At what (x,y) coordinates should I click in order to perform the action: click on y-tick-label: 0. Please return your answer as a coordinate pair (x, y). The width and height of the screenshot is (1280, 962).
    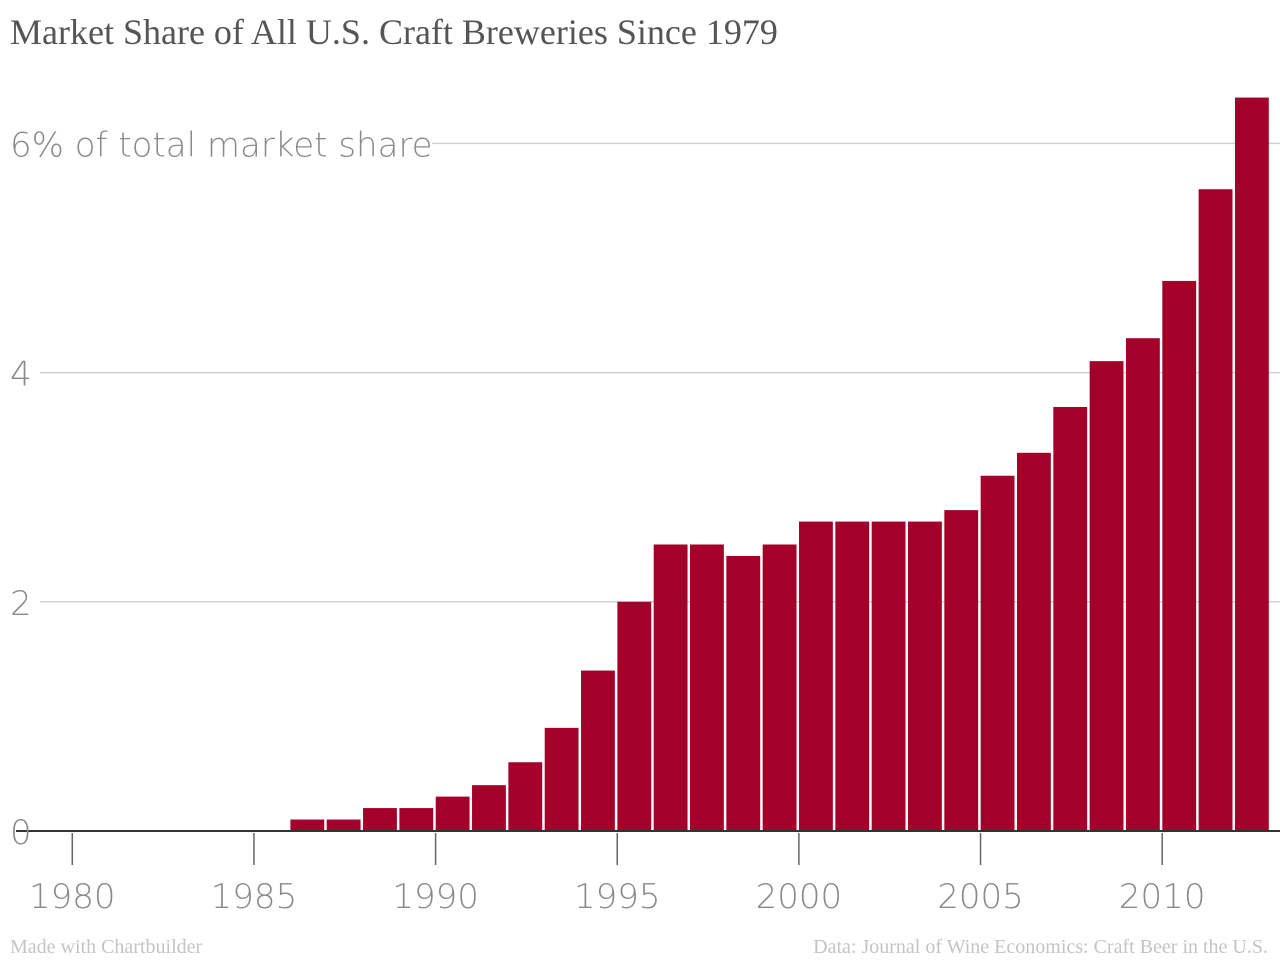
    Looking at the image, I should click on (21, 833).